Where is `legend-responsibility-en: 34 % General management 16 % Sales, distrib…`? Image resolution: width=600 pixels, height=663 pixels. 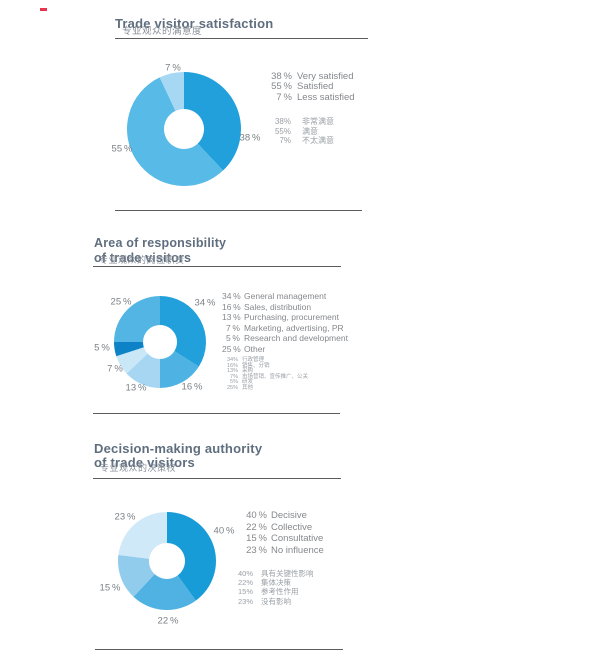
legend-responsibility-en: 34 % General management 16 % Sales, distrib… is located at coordinates (285, 322).